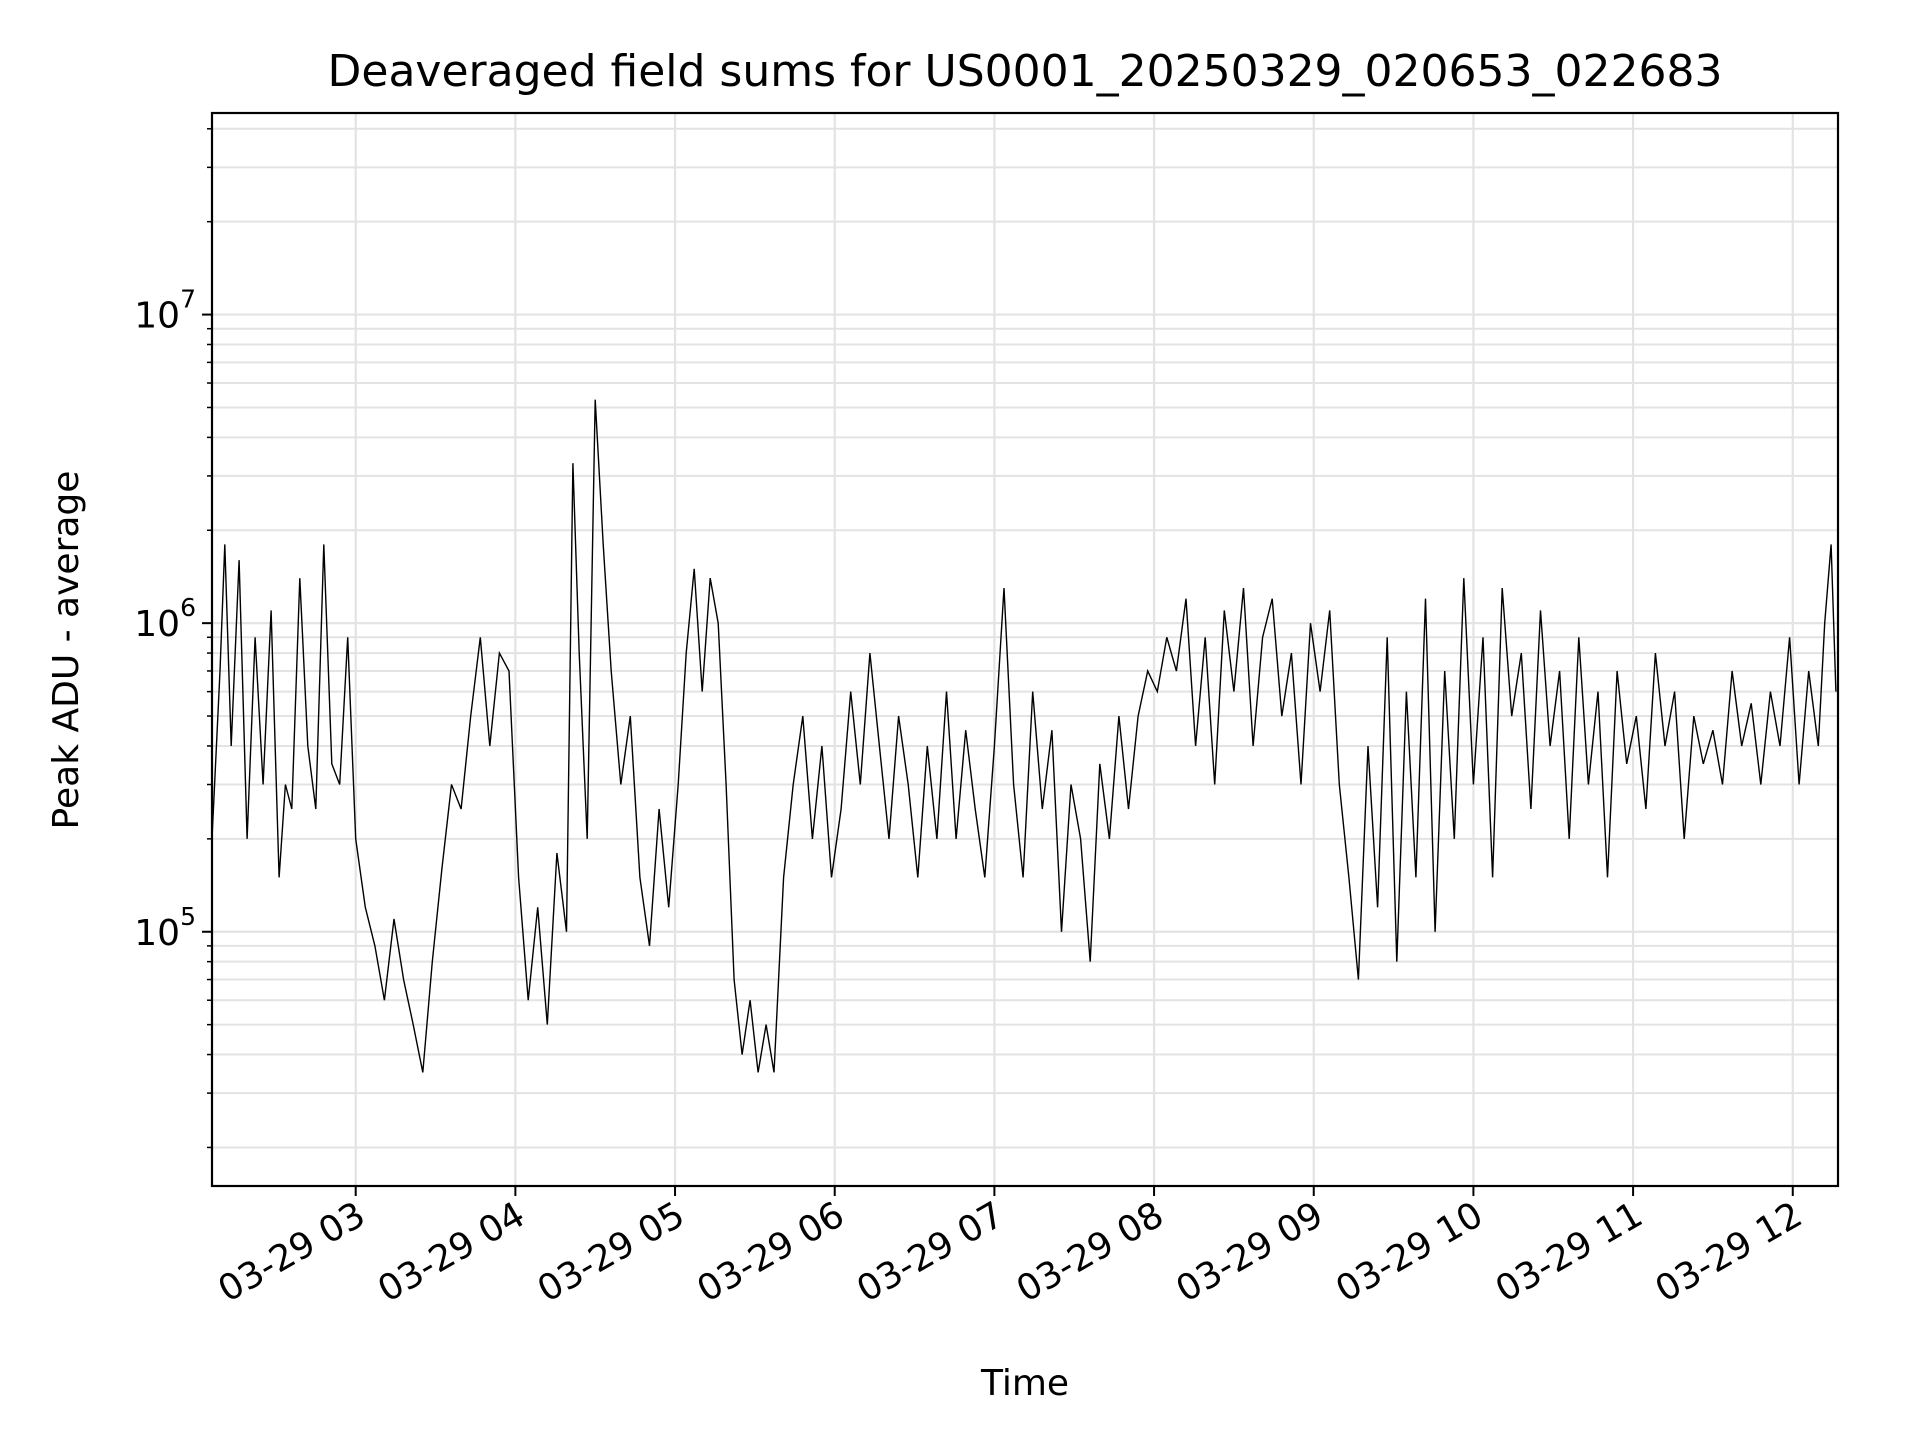 Image resolution: width=1920 pixels, height=1440 pixels. What do you see at coordinates (1024, 1383) in the screenshot?
I see `x-axis-label: Time` at bounding box center [1024, 1383].